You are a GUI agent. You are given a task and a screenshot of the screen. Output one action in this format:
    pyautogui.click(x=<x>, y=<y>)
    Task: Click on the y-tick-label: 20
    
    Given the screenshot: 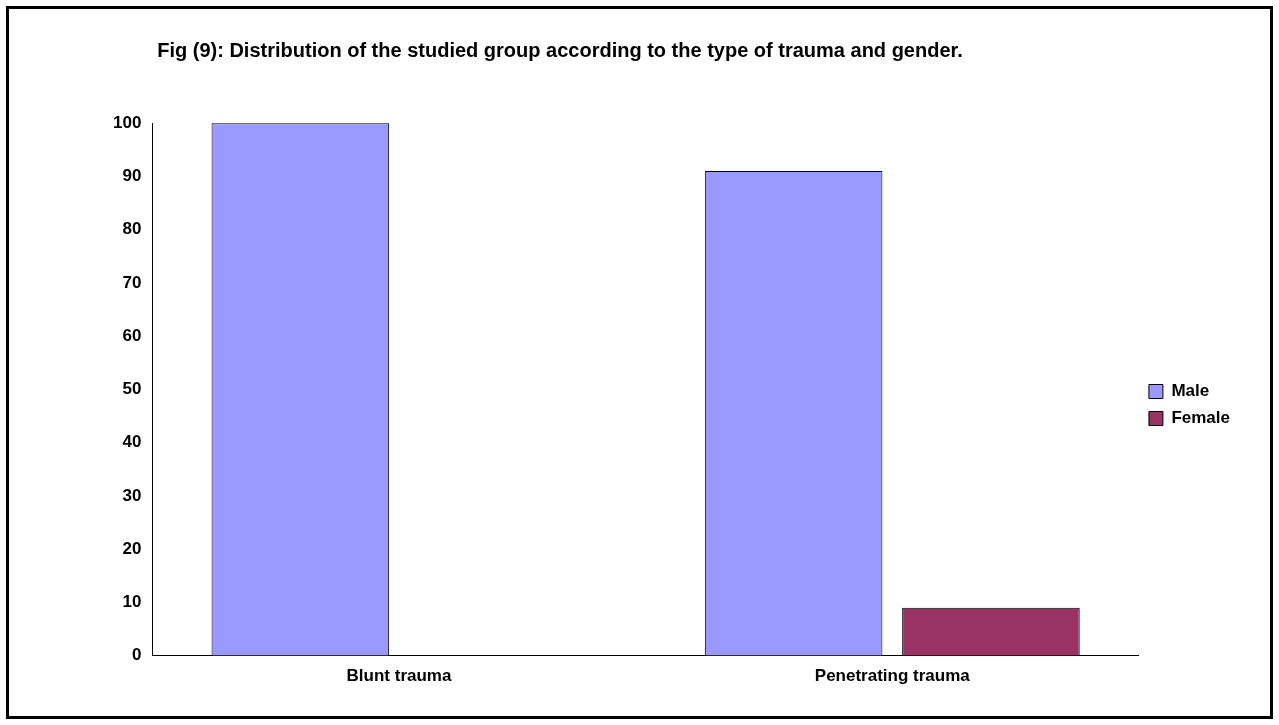 What is the action you would take?
    pyautogui.click(x=132, y=548)
    